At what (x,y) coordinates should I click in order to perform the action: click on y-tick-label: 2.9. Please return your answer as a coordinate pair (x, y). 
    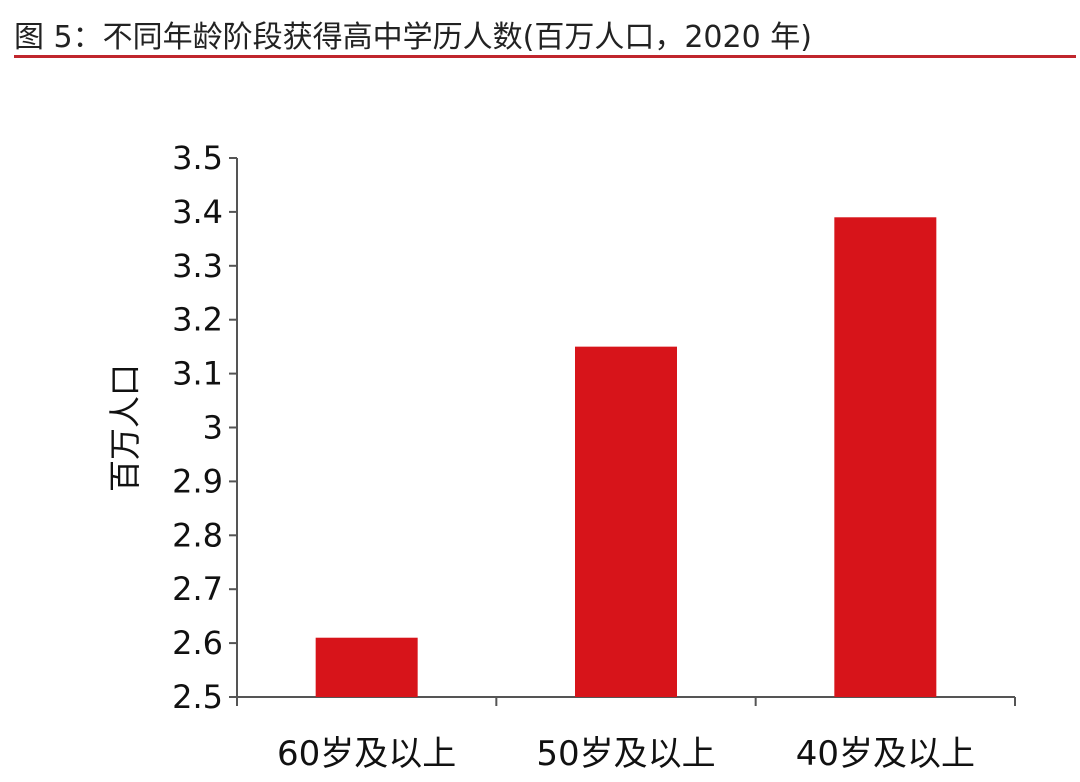
    Looking at the image, I should click on (197, 481).